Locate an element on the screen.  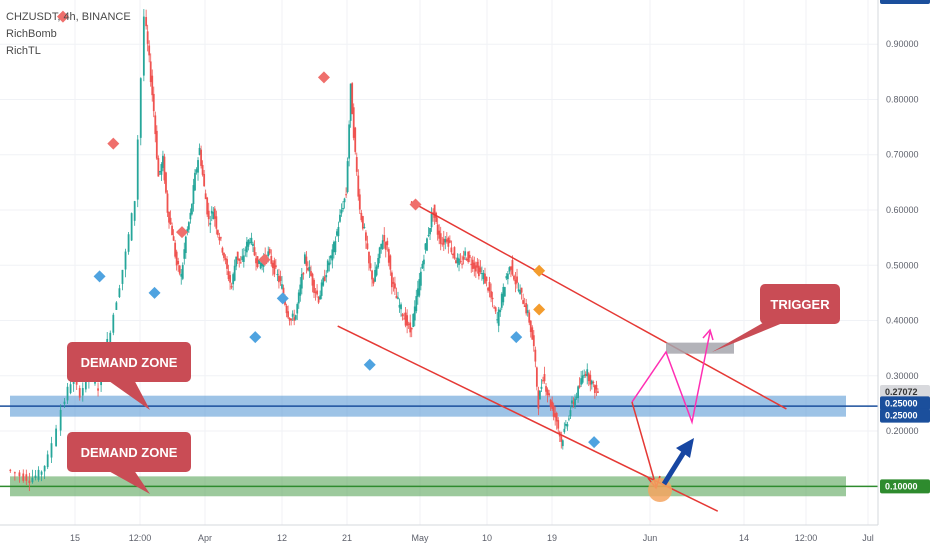
y-tick-label: 0.40000 is located at coordinates (902, 321).